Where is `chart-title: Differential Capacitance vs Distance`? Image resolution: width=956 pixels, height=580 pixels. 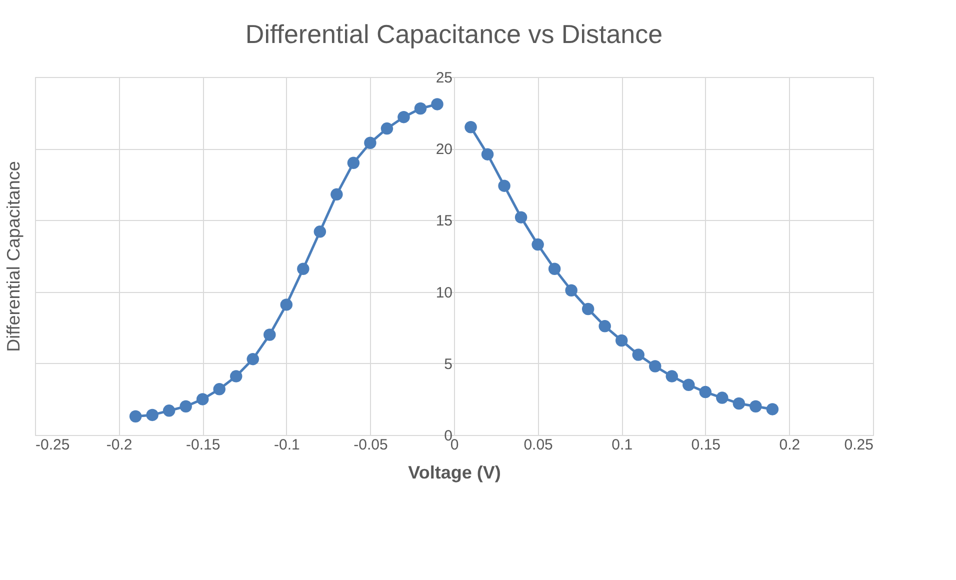
chart-title: Differential Capacitance vs Distance is located at coordinates (454, 34).